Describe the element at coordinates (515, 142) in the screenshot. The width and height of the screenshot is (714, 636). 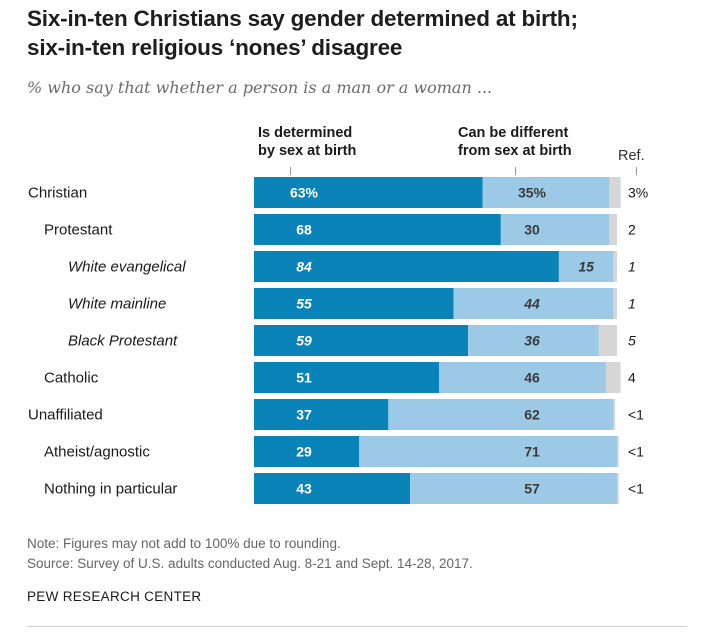
I see `legend-different: Can be different from sex at birth` at that location.